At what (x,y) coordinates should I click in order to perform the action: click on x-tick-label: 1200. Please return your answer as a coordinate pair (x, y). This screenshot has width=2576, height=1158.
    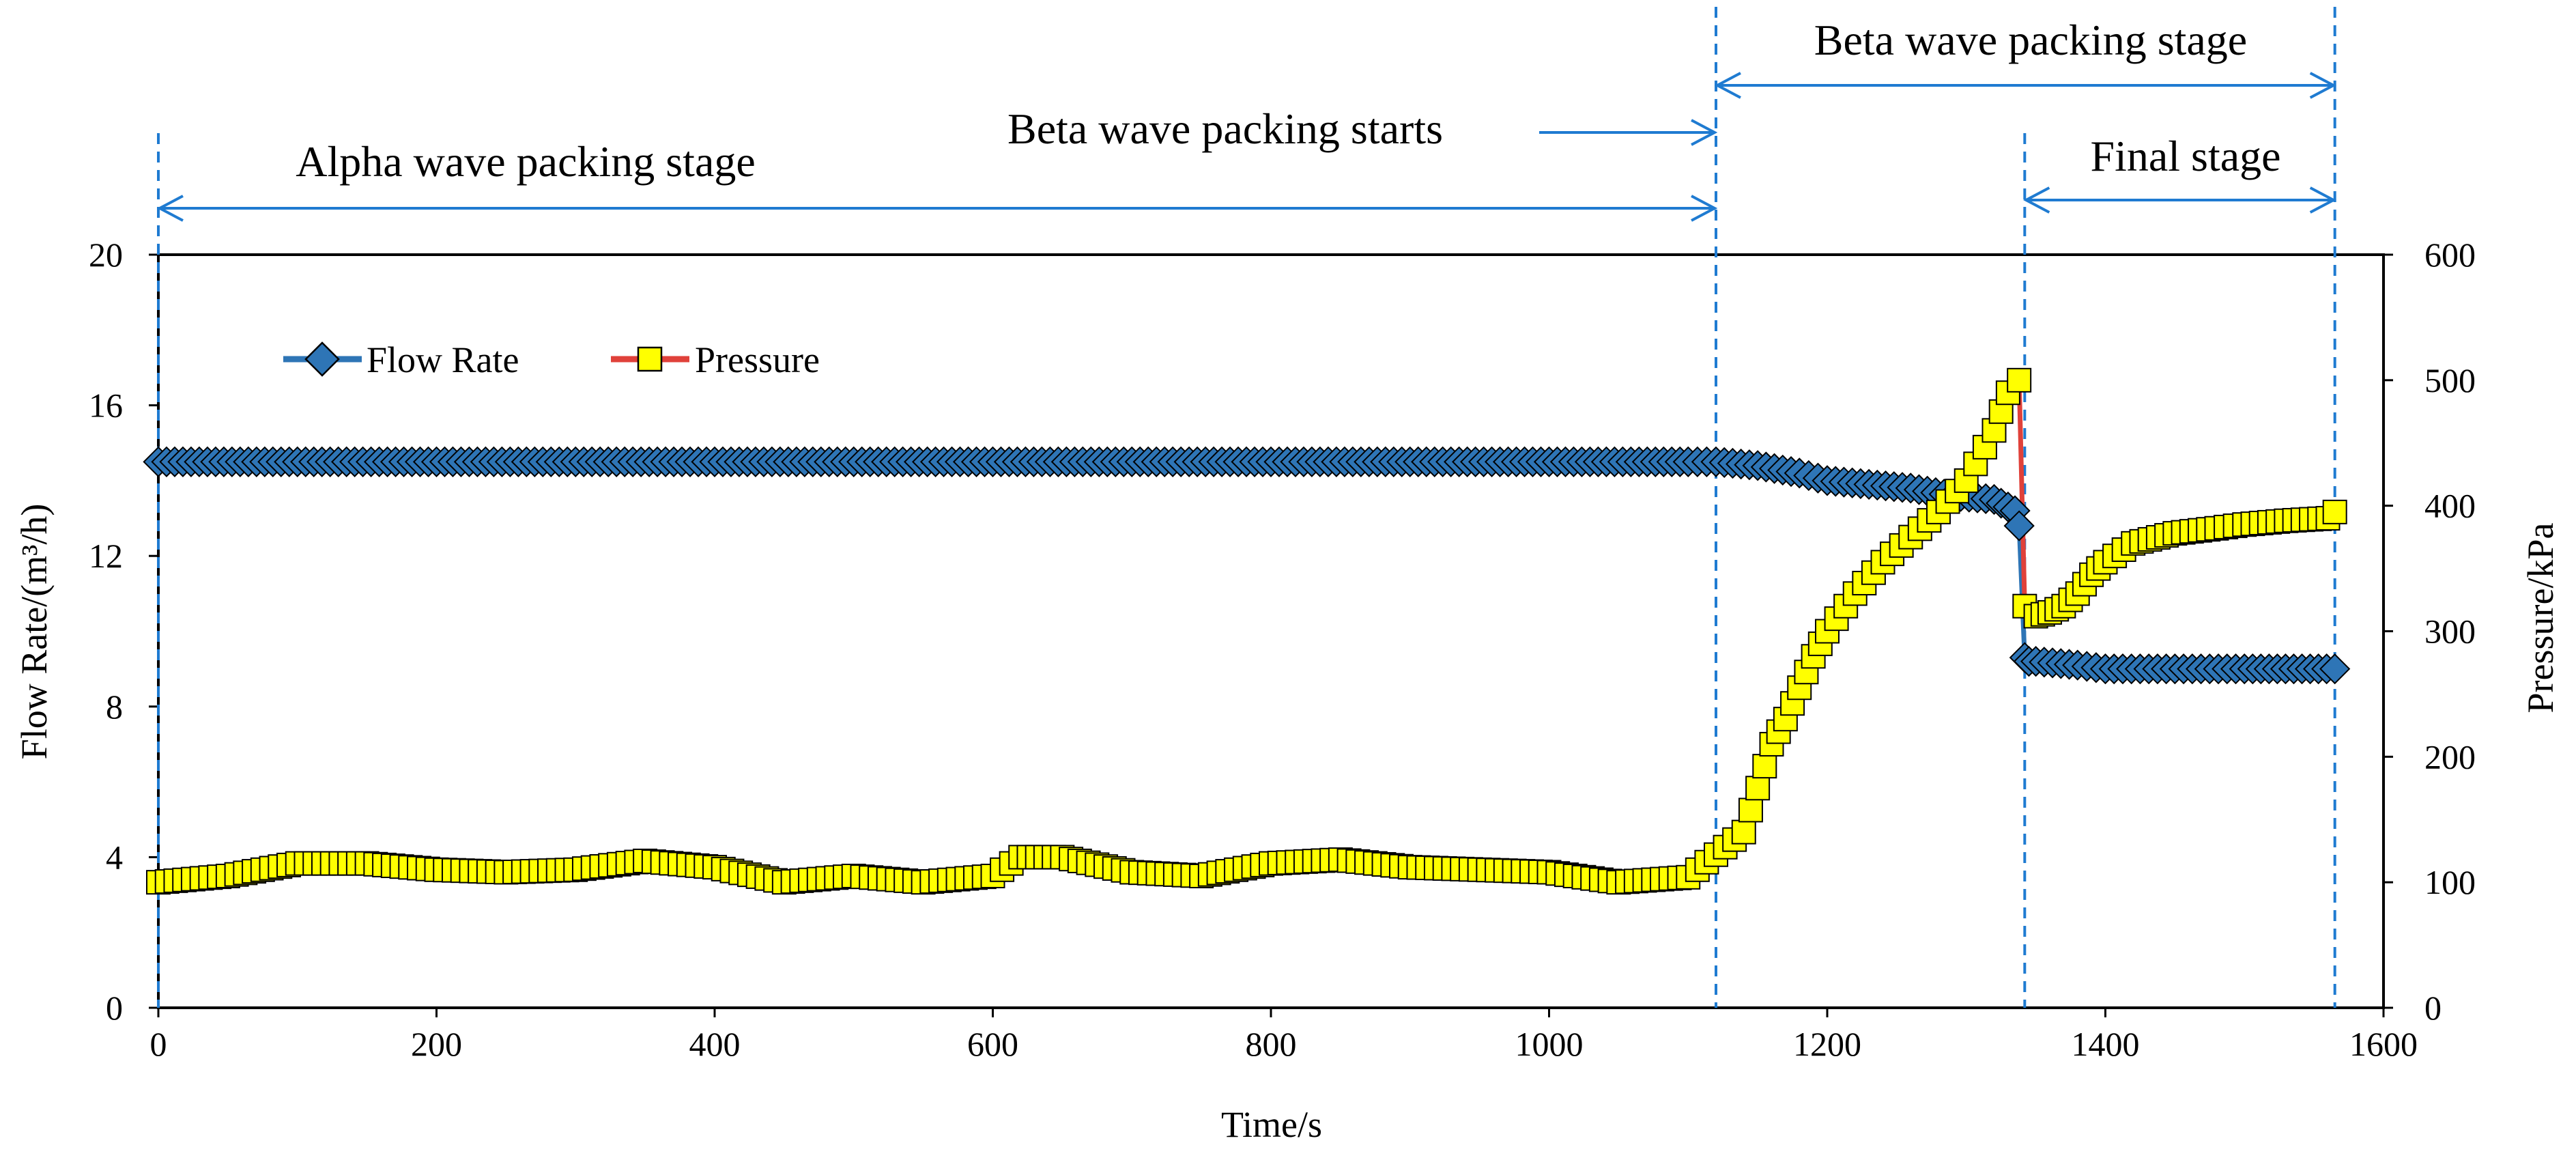
    Looking at the image, I should click on (1827, 1044).